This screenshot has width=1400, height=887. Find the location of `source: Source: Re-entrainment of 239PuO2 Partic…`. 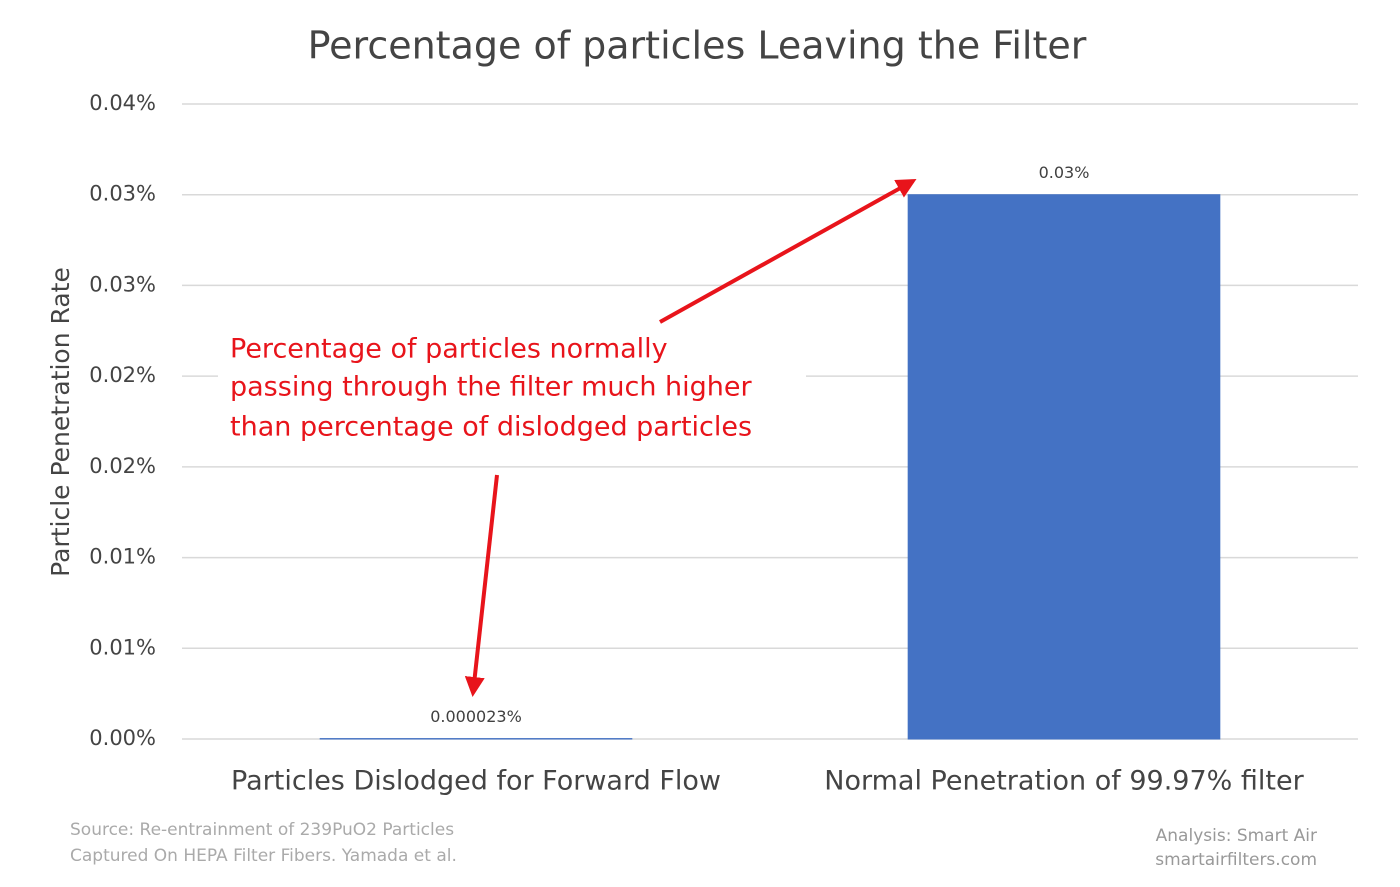

source: Source: Re-entrainment of 239PuO2 Partic… is located at coordinates (262, 830).